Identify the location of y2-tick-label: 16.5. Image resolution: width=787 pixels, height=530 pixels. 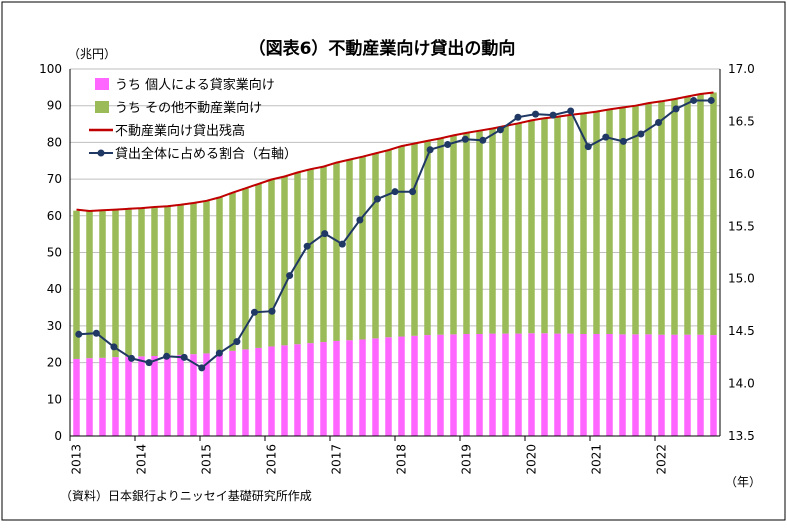
(741, 121).